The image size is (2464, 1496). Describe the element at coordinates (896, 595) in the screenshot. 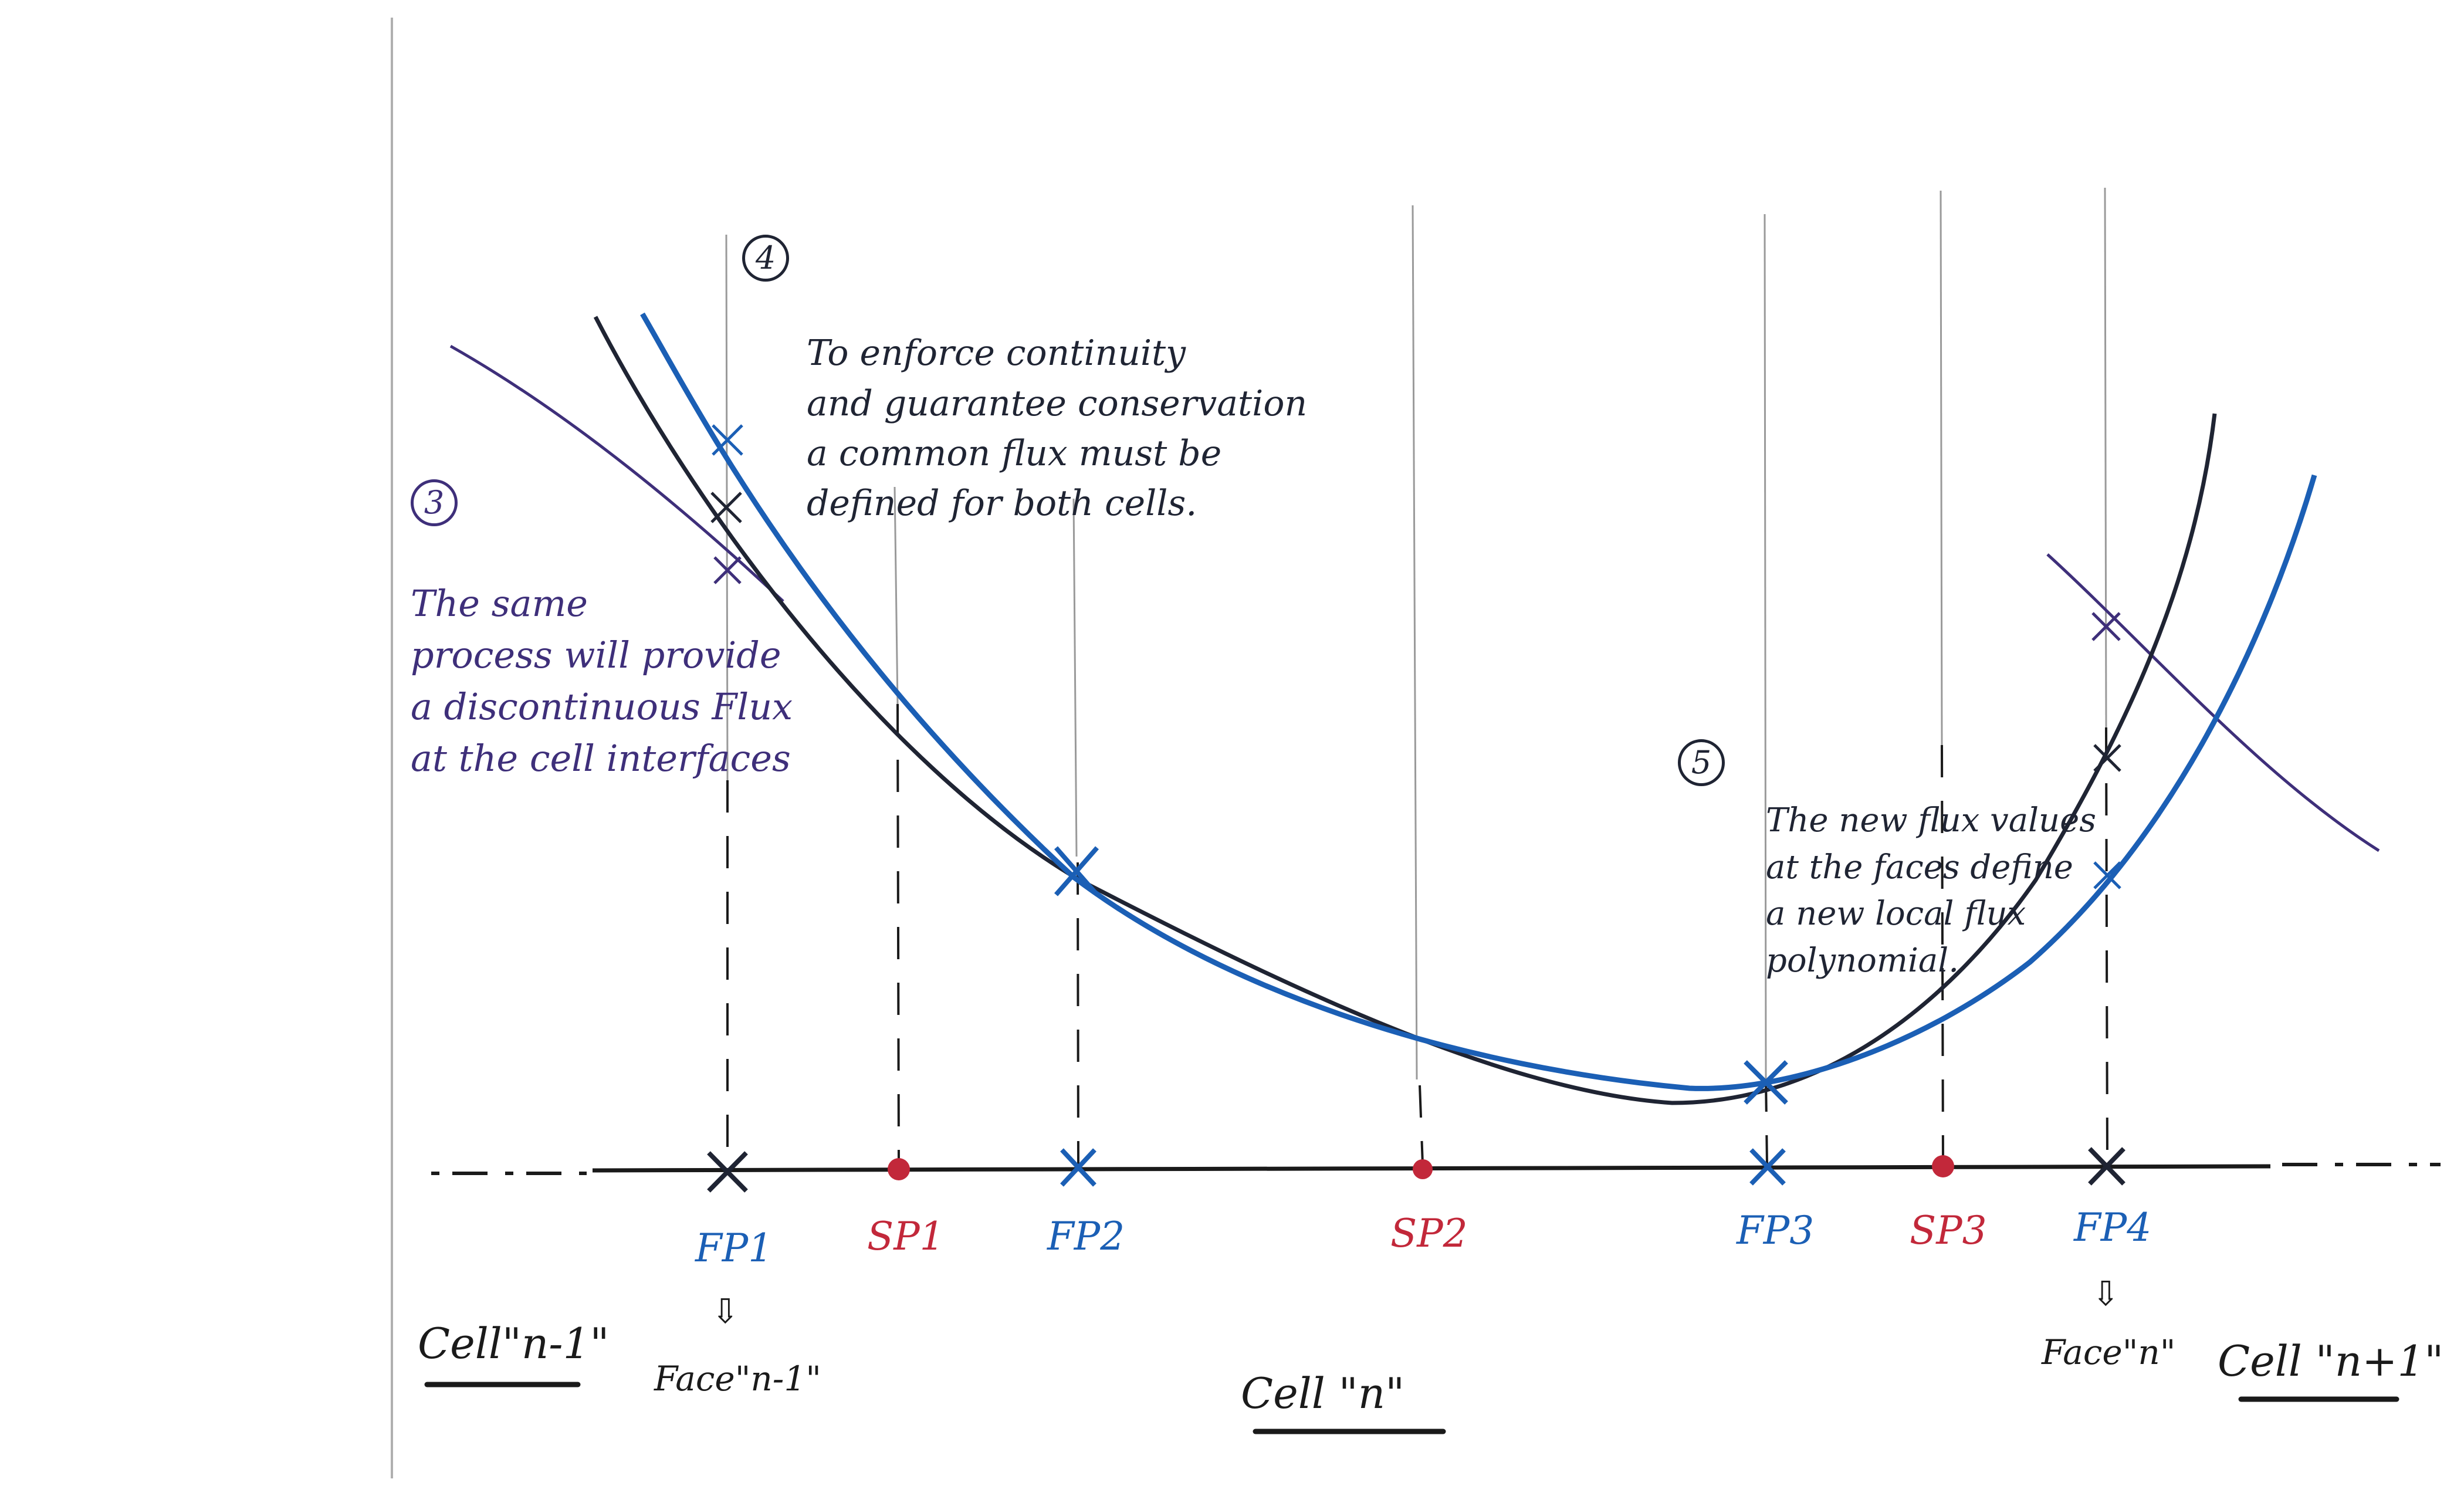

I see `guide-sp1` at that location.